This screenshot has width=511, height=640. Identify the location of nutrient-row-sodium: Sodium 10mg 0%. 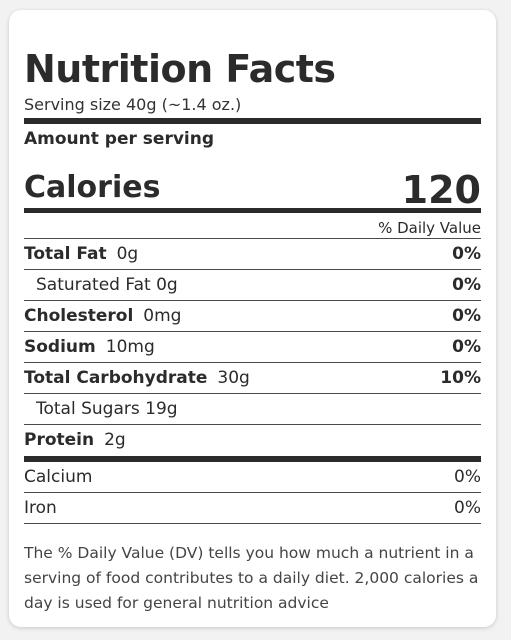
(252, 347).